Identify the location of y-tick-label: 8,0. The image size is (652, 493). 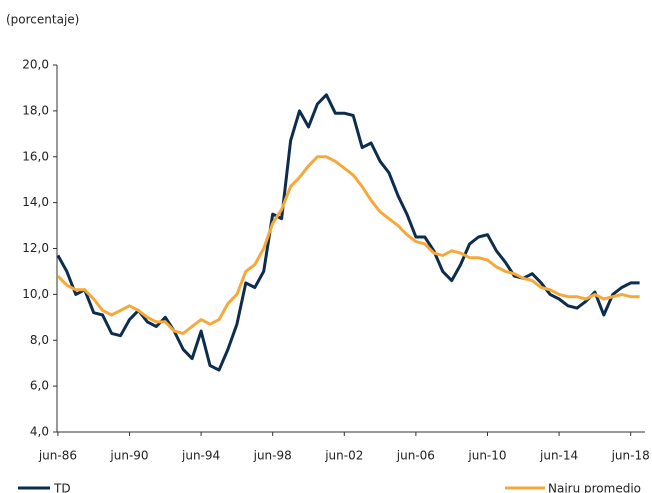
(39, 340).